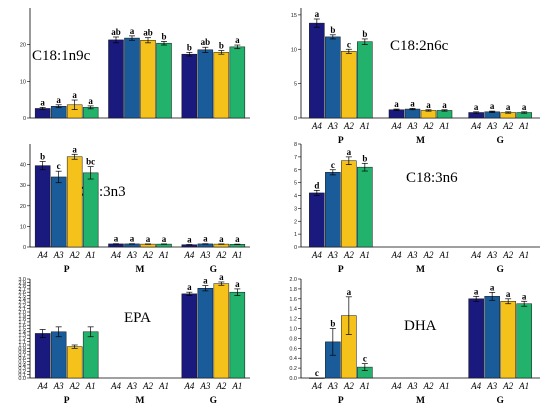  Describe the element at coordinates (22, 306) in the screenshot. I see `y-tick-label: 2.2` at that location.